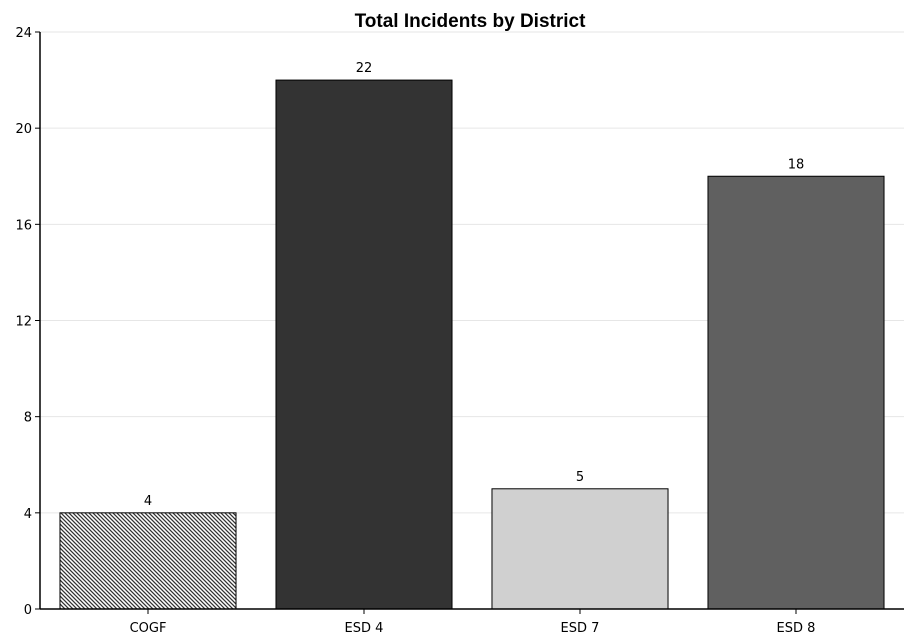 The width and height of the screenshot is (907, 642). I want to click on x-tick-label: ESD 7, so click(580, 628).